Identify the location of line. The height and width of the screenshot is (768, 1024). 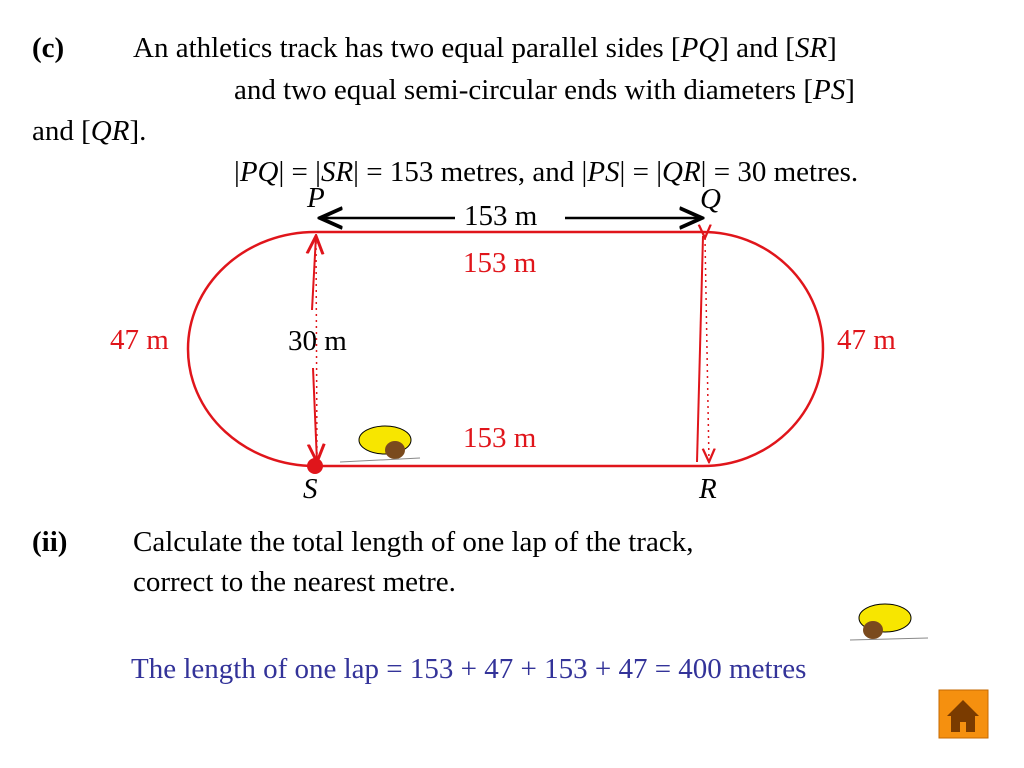
(700, 349).